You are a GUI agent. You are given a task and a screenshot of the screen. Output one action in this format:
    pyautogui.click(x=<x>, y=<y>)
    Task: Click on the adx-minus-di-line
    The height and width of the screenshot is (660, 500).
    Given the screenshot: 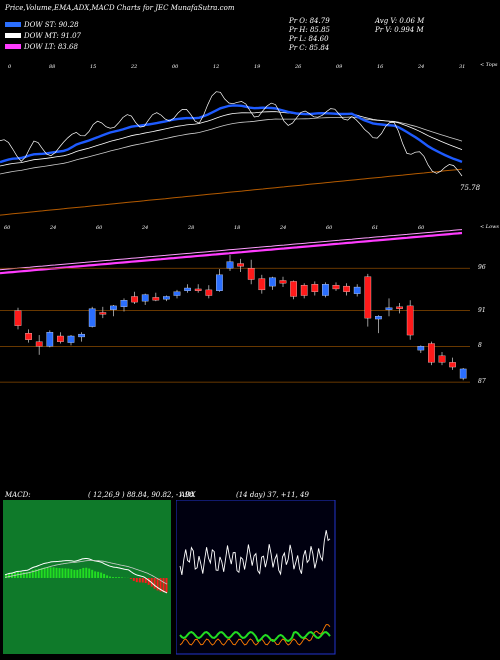 What is the action you would take?
    pyautogui.click(x=255, y=635)
    